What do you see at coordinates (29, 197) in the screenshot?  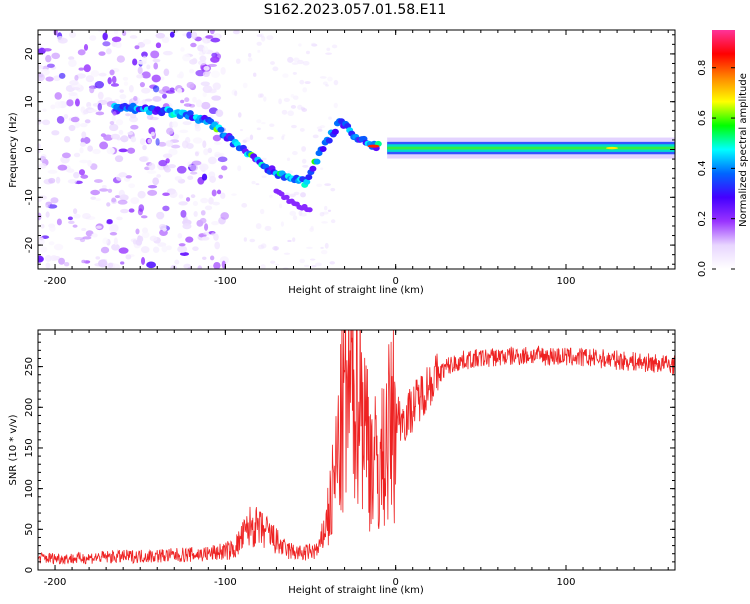 I see `y-tick-label: -10` at bounding box center [29, 197].